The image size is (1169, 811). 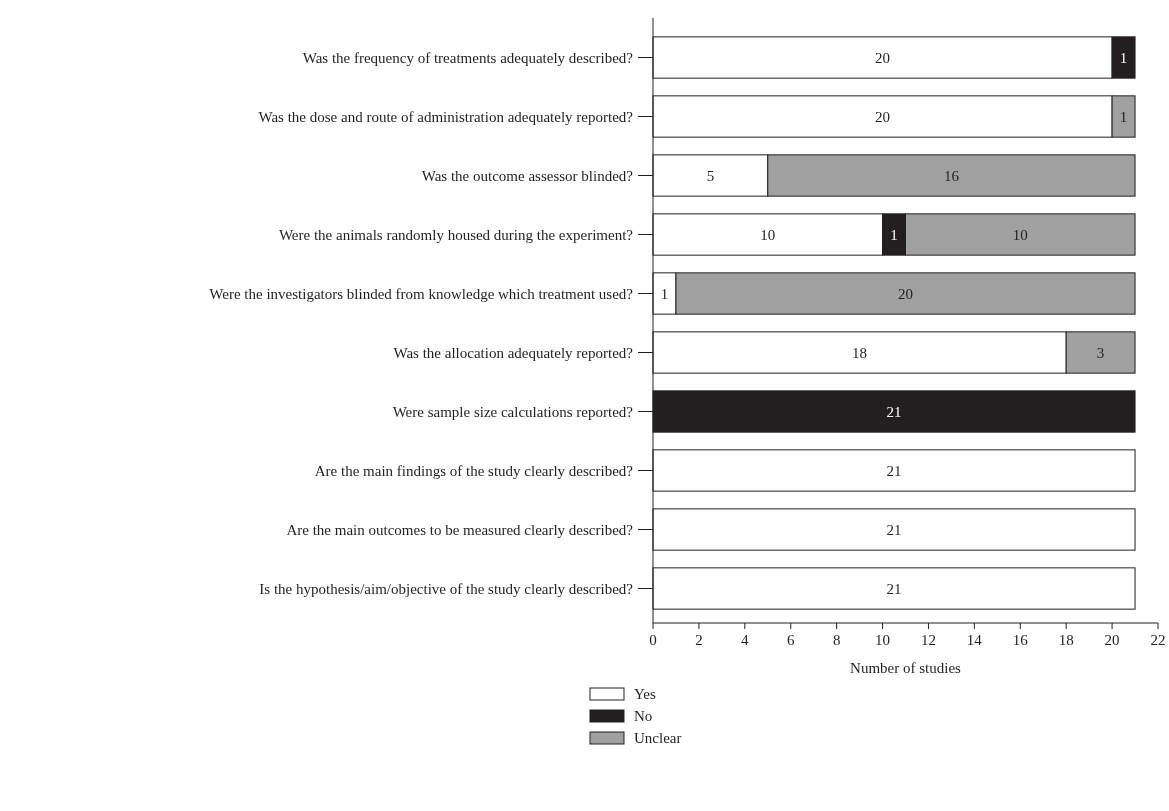 What do you see at coordinates (906, 668) in the screenshot?
I see `x-axis-title: Number of studies` at bounding box center [906, 668].